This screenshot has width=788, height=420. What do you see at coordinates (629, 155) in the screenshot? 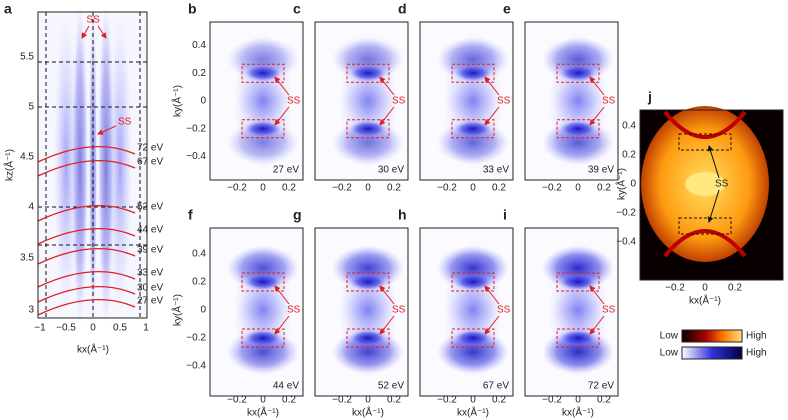
I see `y-tick-label: 0.2` at bounding box center [629, 155].